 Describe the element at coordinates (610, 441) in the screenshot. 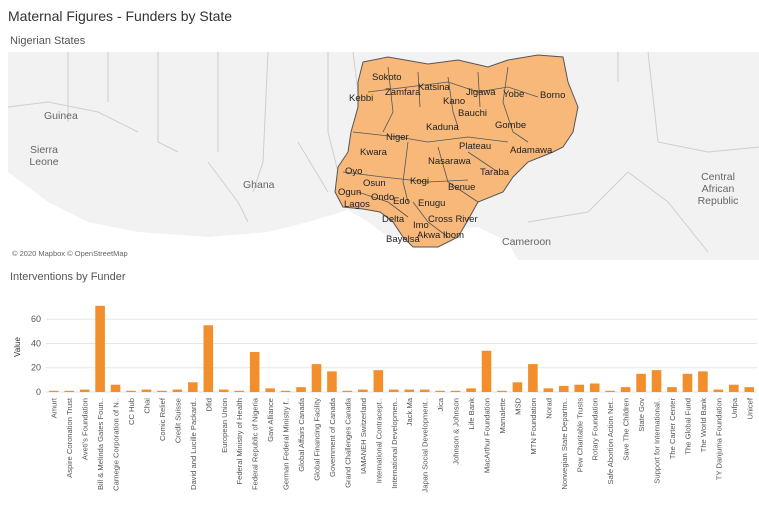

I see `x-tick-label: Safe Abortion Action Net..` at that location.